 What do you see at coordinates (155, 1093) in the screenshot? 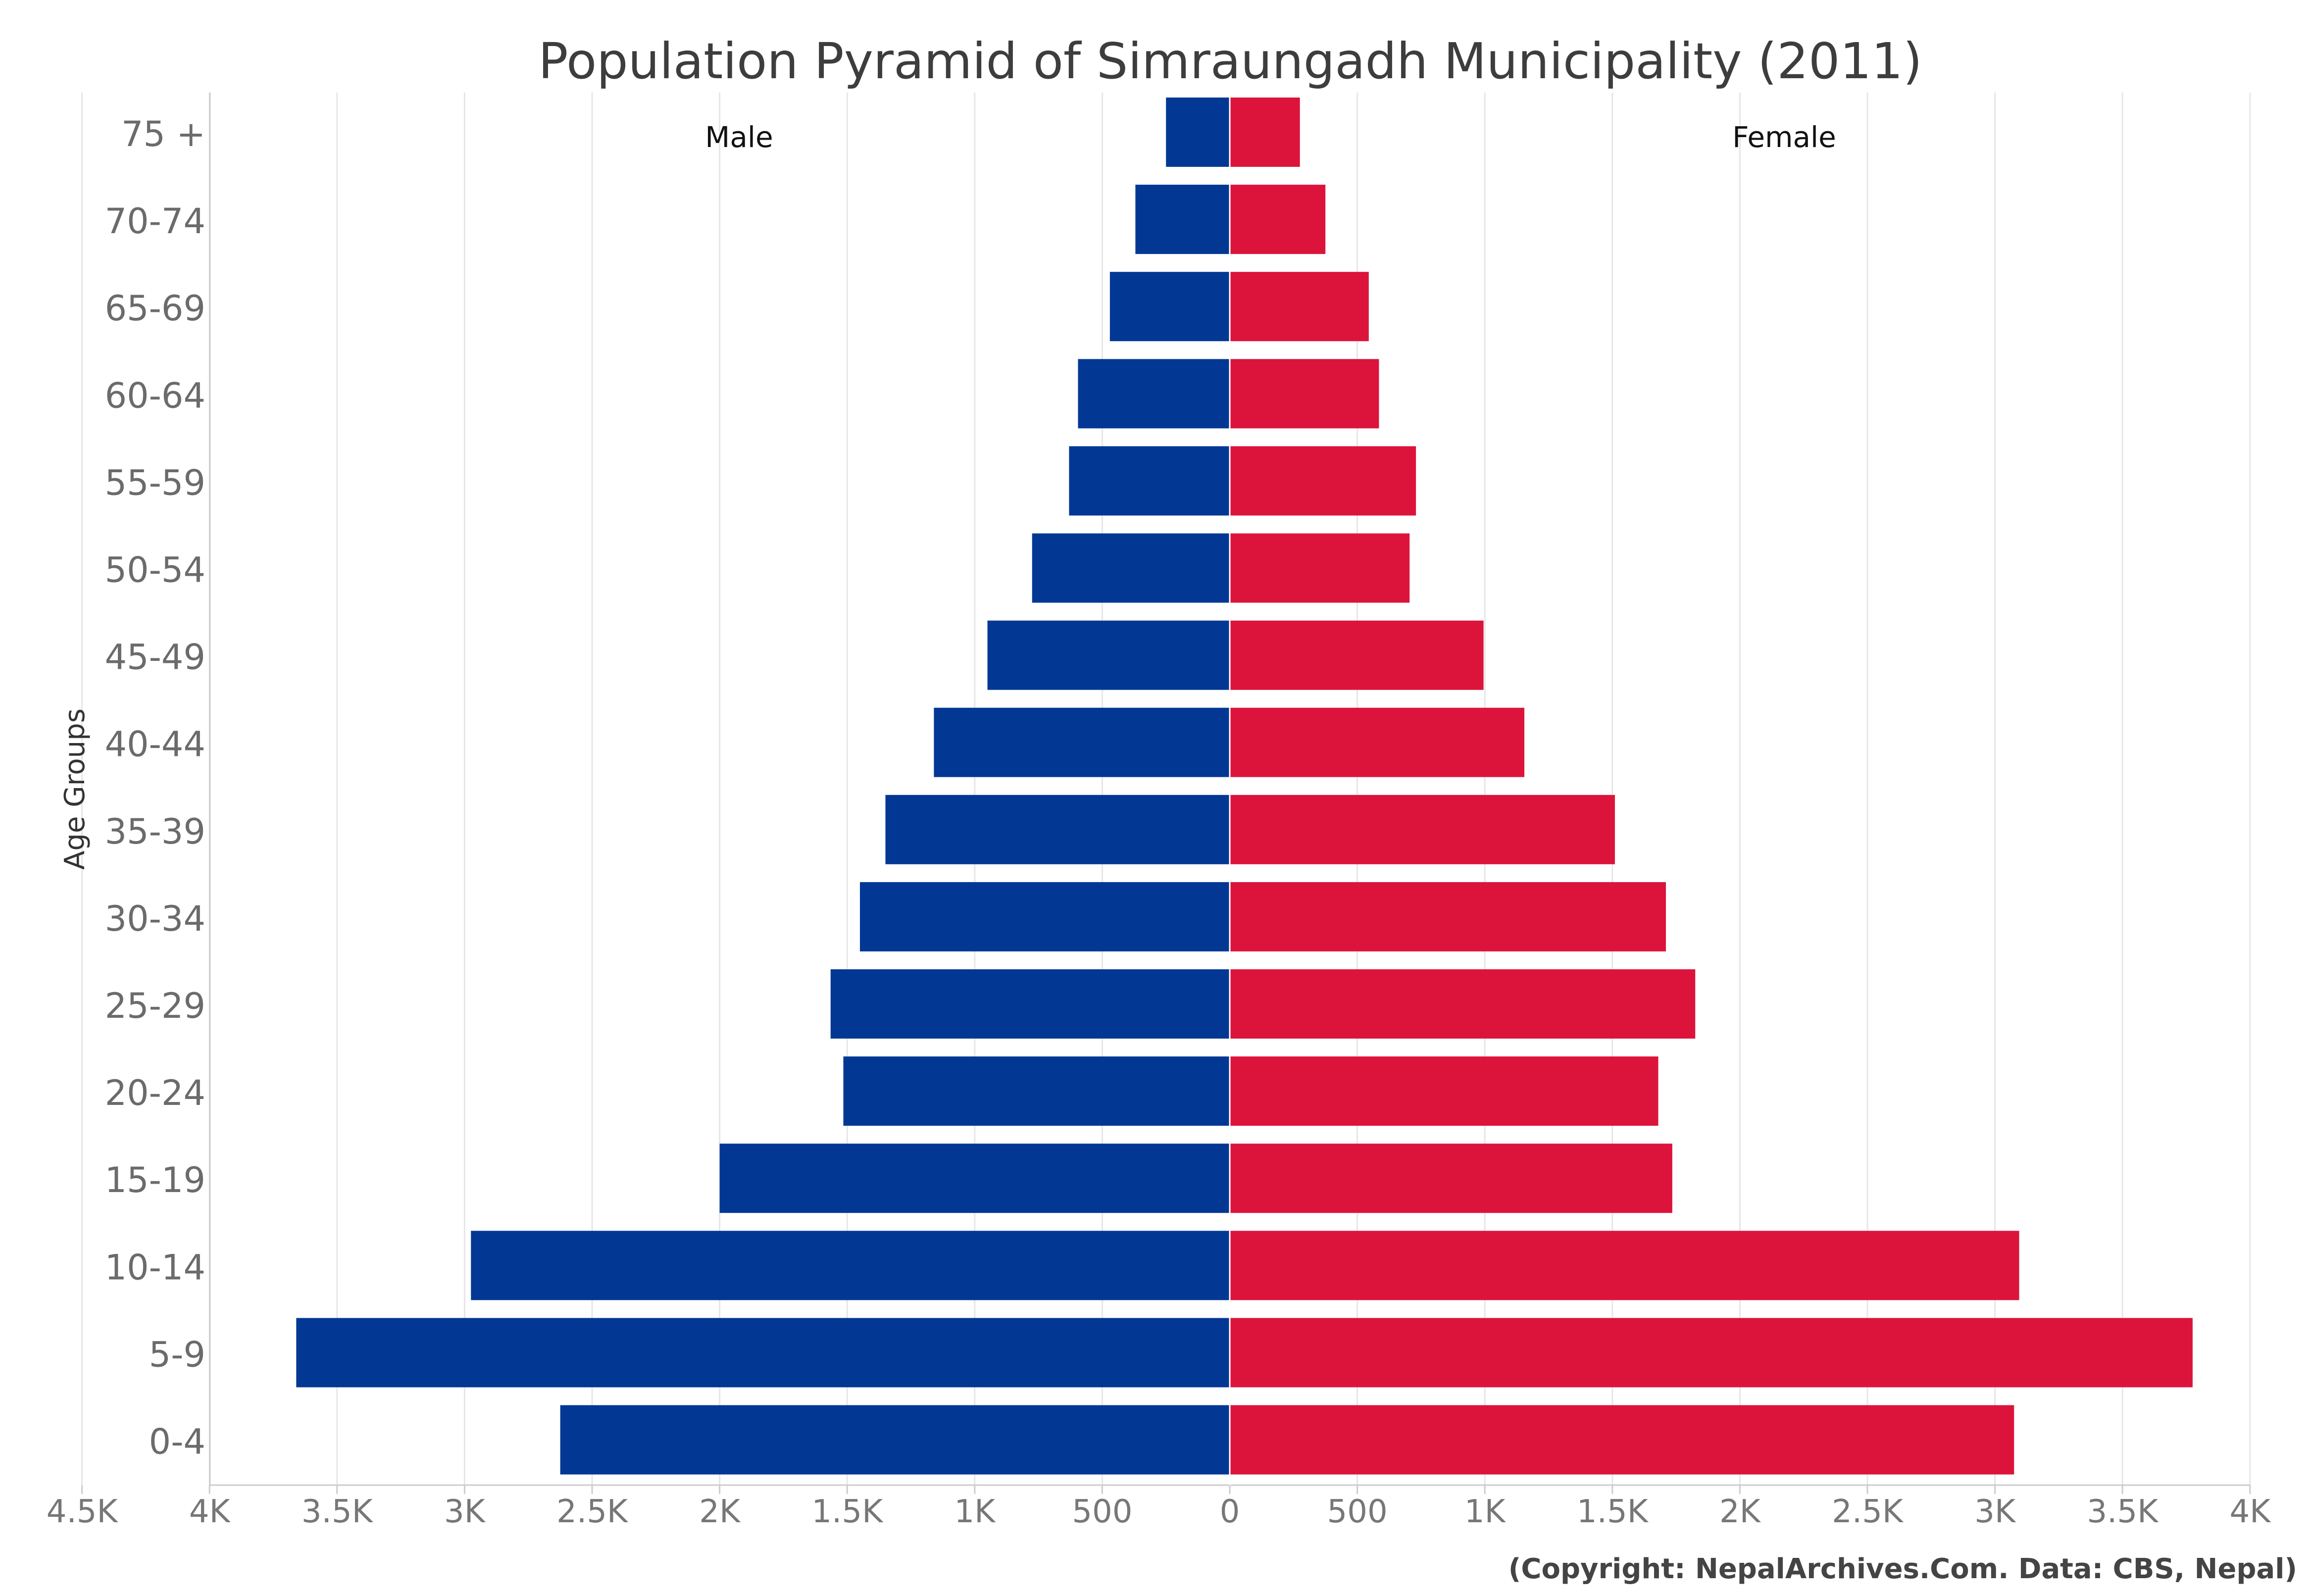
I see `y-tick-label: 20-24` at bounding box center [155, 1093].